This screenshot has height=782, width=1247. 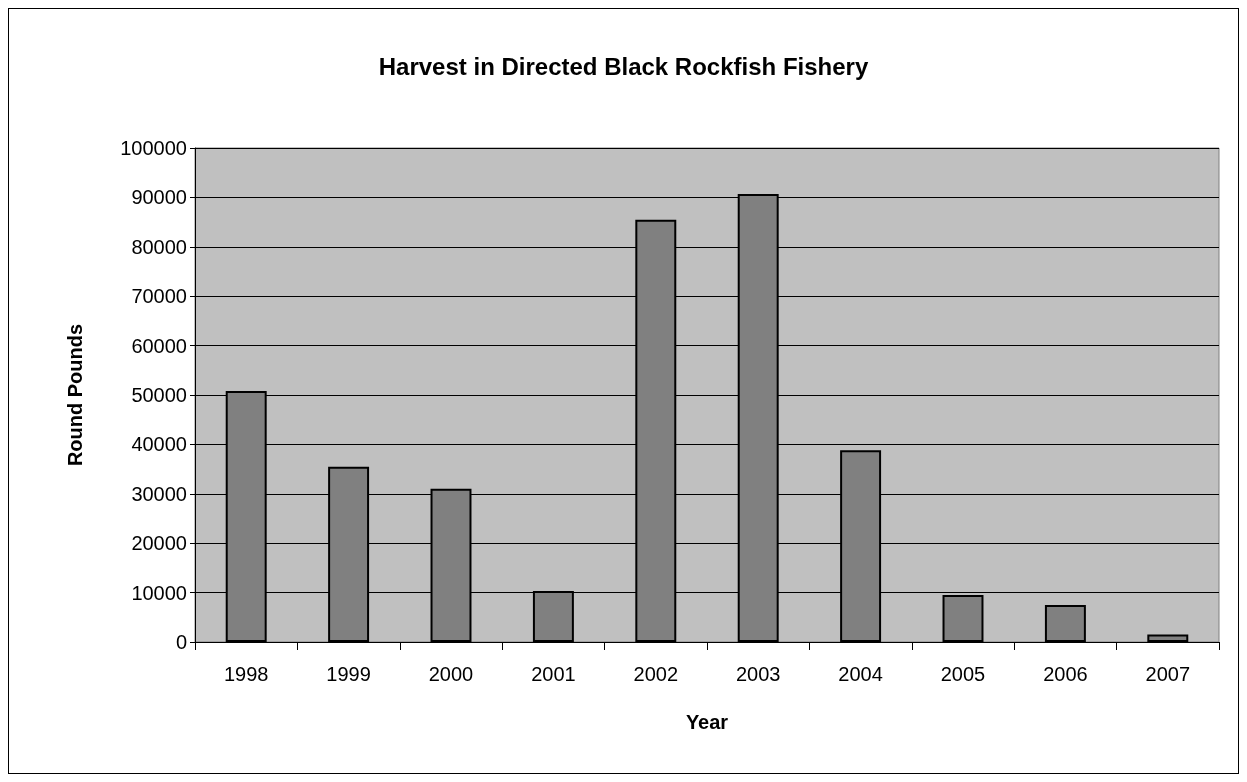 What do you see at coordinates (963, 674) in the screenshot?
I see `x-tick-label: 2005` at bounding box center [963, 674].